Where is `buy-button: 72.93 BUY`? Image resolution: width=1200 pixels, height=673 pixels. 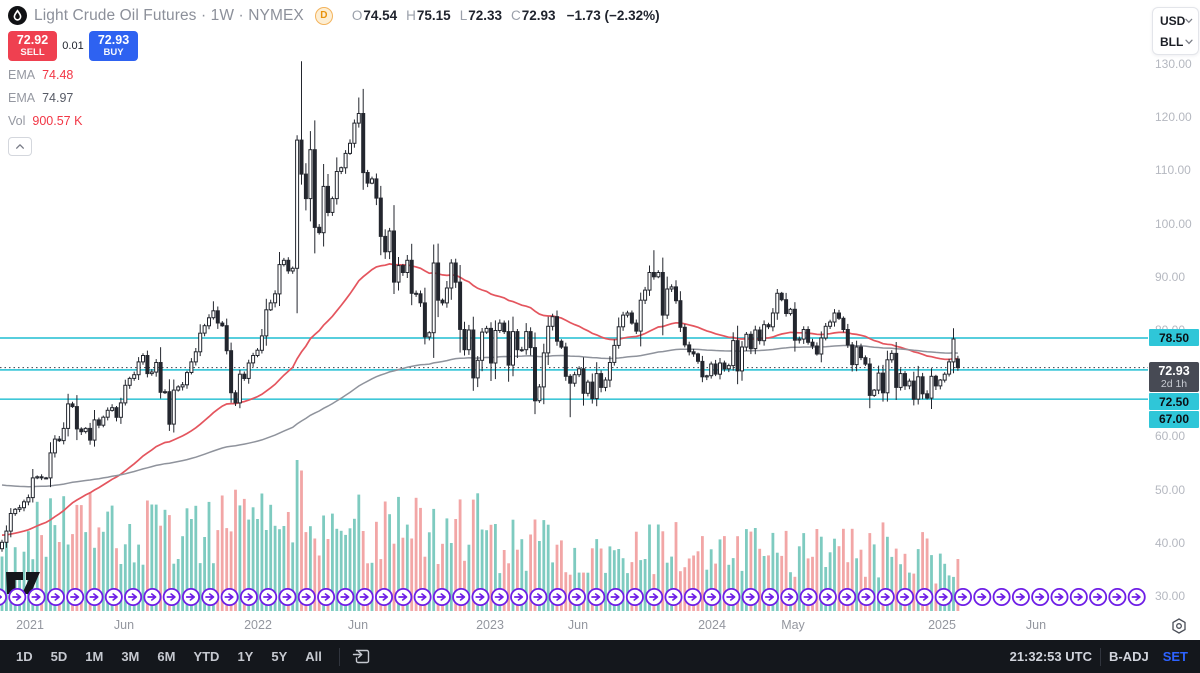 buy-button: 72.93 BUY is located at coordinates (113, 46).